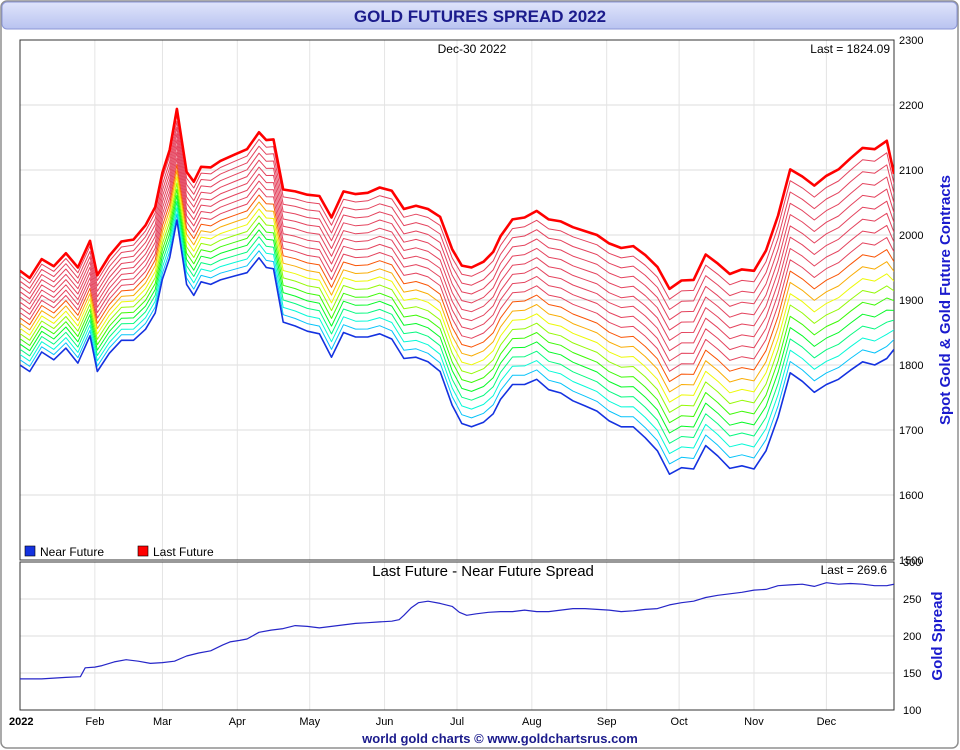 This screenshot has width=960, height=750. Describe the element at coordinates (119, 552) in the screenshot. I see `legend: Near Future Last Future` at that location.